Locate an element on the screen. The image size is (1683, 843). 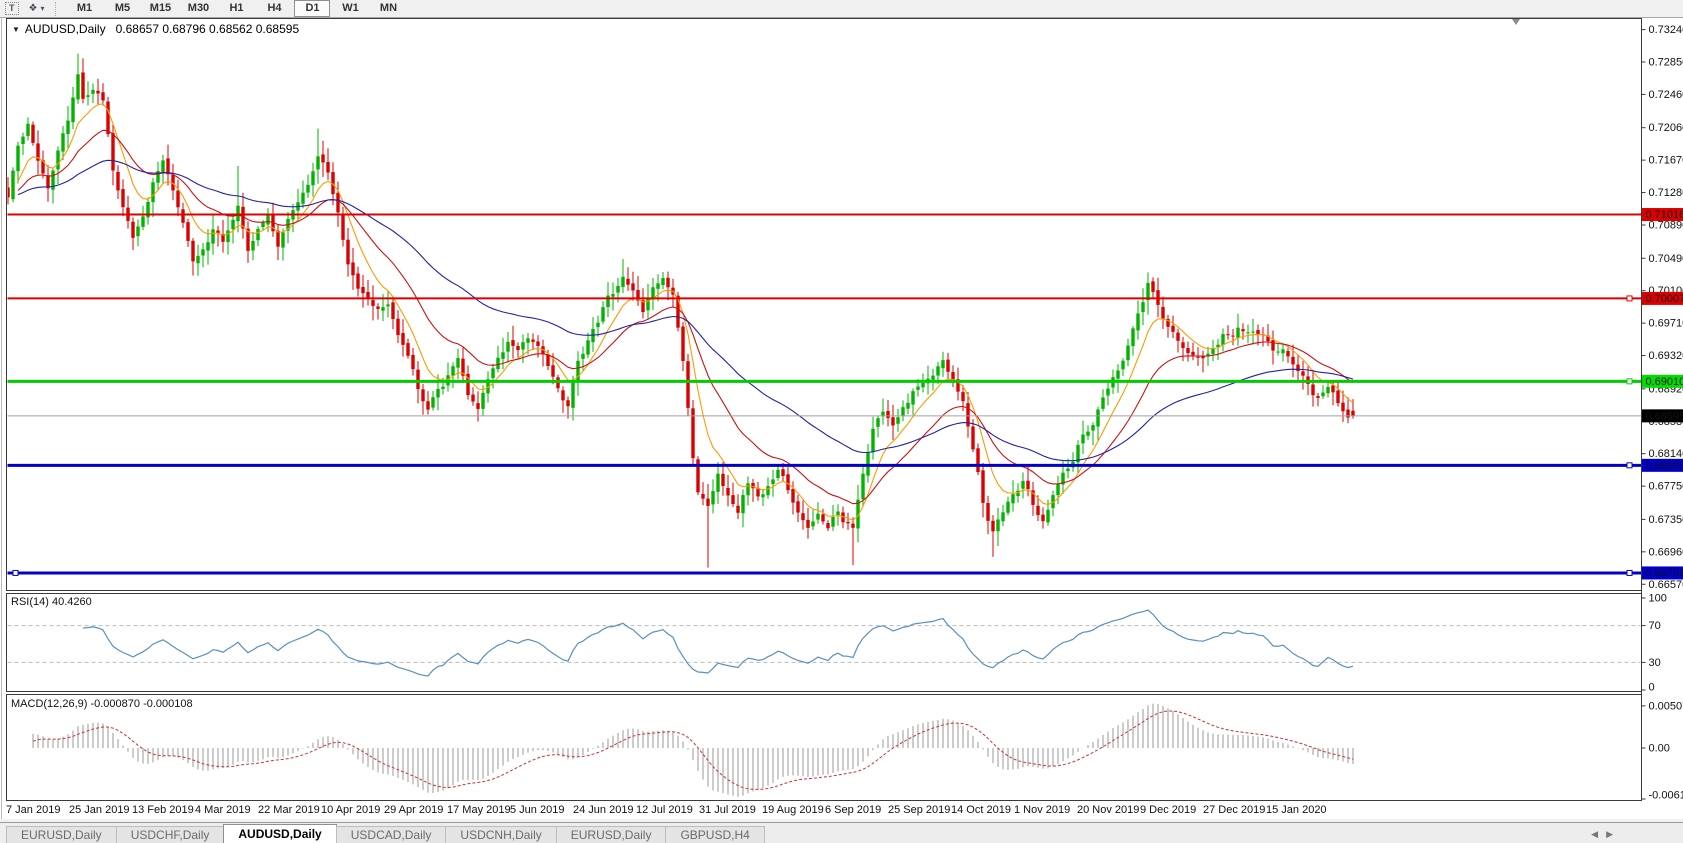
text-label-tool-button: T is located at coordinates (12, 8).